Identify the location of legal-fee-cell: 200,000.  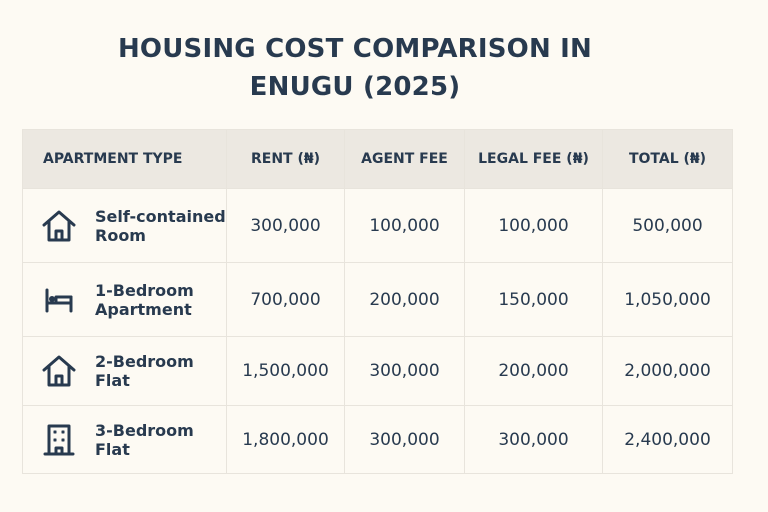
(533, 371).